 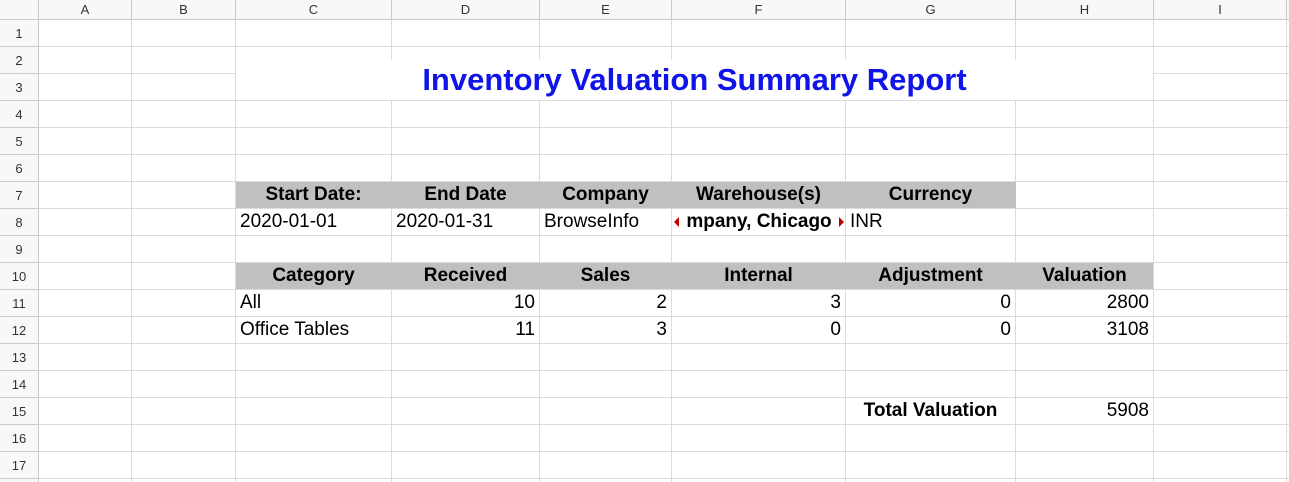 I want to click on param-header-company: Company, so click(x=605, y=194).